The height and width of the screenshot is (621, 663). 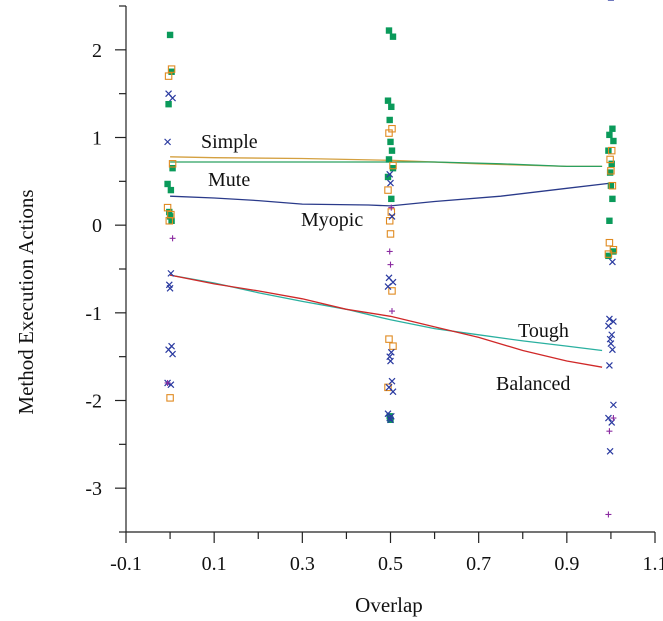 I want to click on x-tick-label: 0.9, so click(x=566, y=564).